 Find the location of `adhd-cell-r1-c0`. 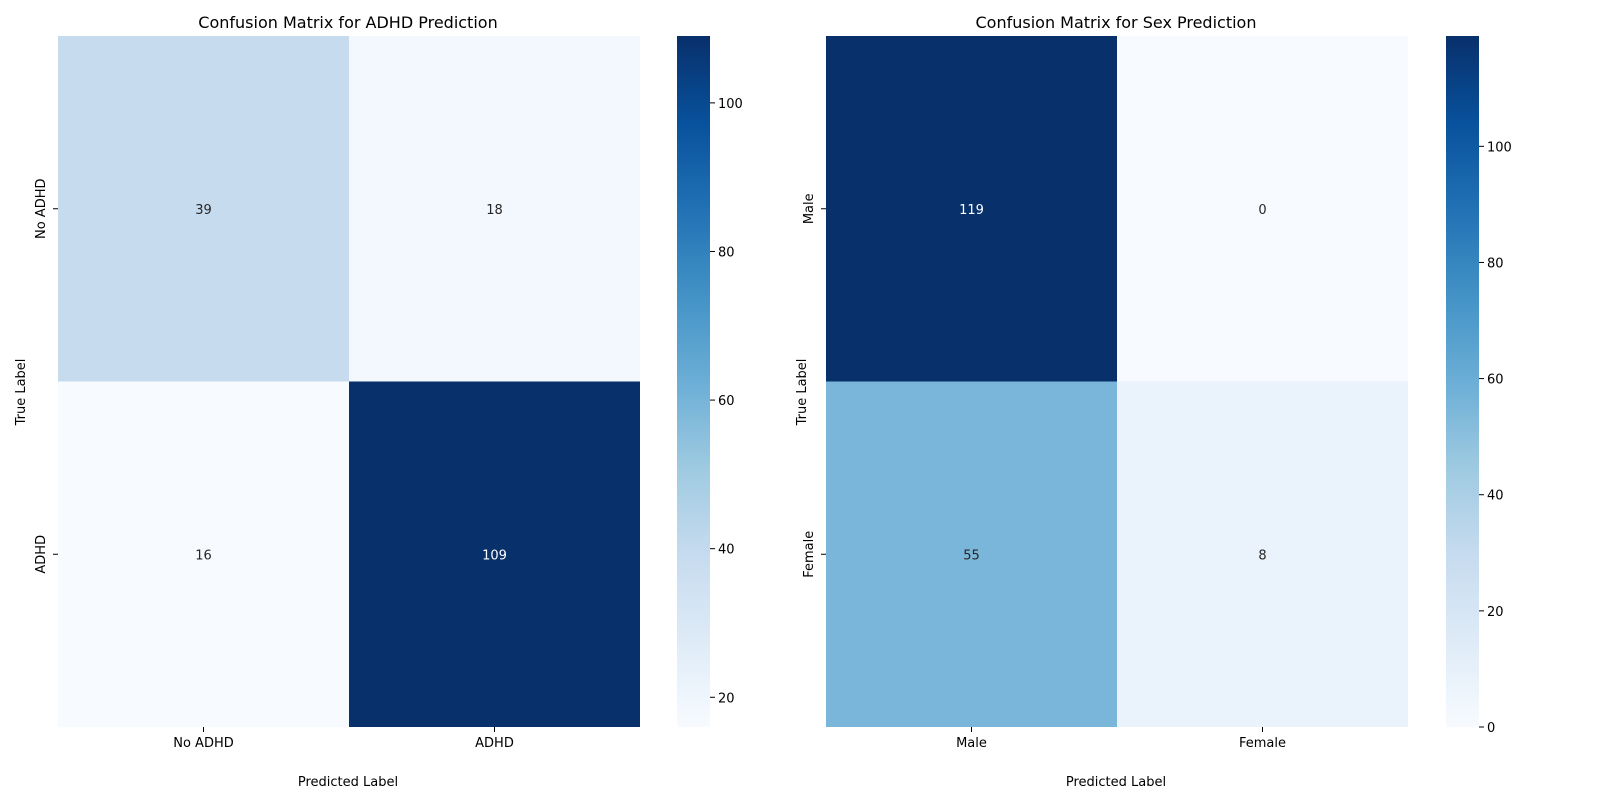

adhd-cell-r1-c0 is located at coordinates (203, 554).